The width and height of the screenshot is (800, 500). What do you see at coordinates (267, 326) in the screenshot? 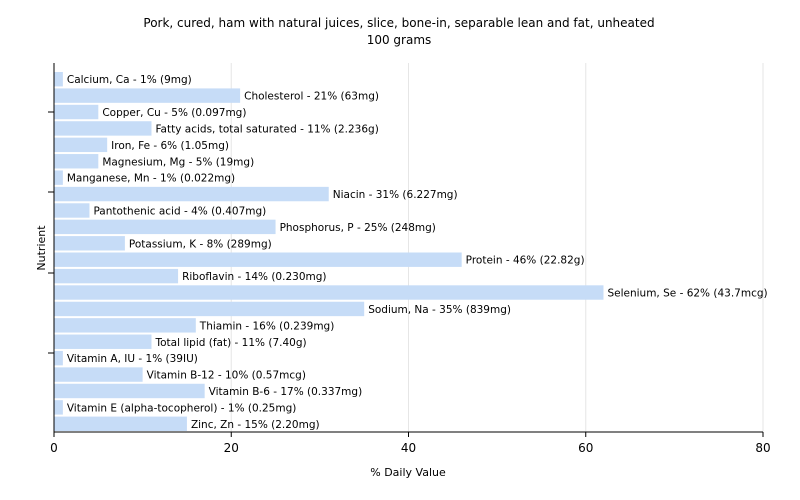
I see `bar-label: Thiamin - 16% (0.239mg)` at bounding box center [267, 326].